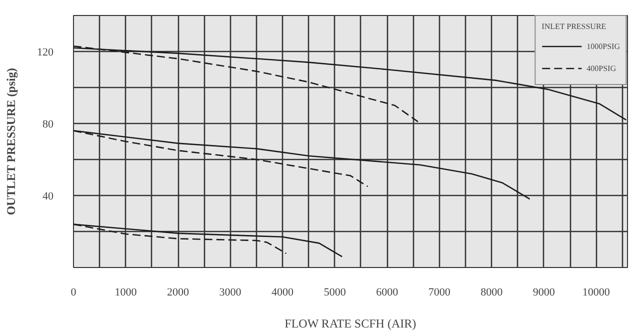  Describe the element at coordinates (178, 292) in the screenshot. I see `x-tick-label: 2000` at that location.